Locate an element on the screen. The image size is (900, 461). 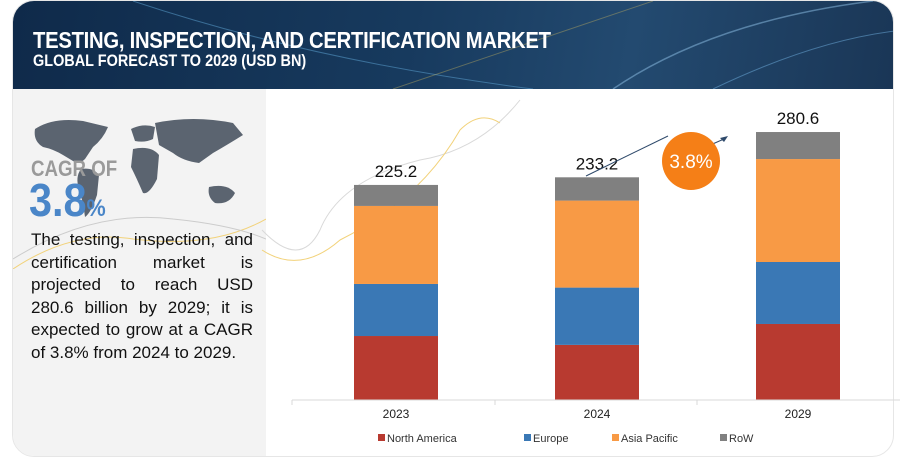
growth-arrow-line is located at coordinates (627, 156).